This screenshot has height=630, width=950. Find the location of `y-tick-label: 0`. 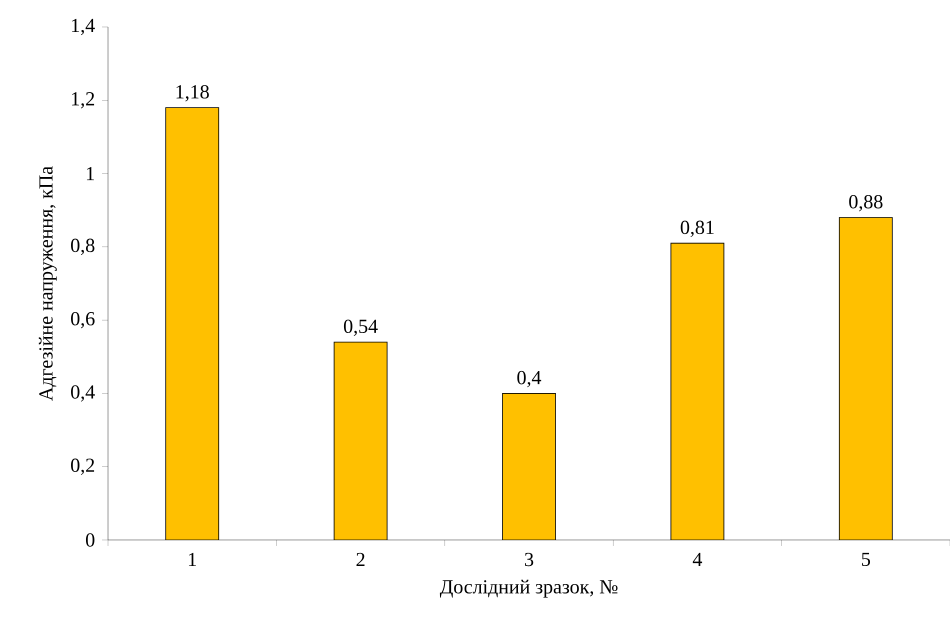

y-tick-label: 0 is located at coordinates (90, 540).